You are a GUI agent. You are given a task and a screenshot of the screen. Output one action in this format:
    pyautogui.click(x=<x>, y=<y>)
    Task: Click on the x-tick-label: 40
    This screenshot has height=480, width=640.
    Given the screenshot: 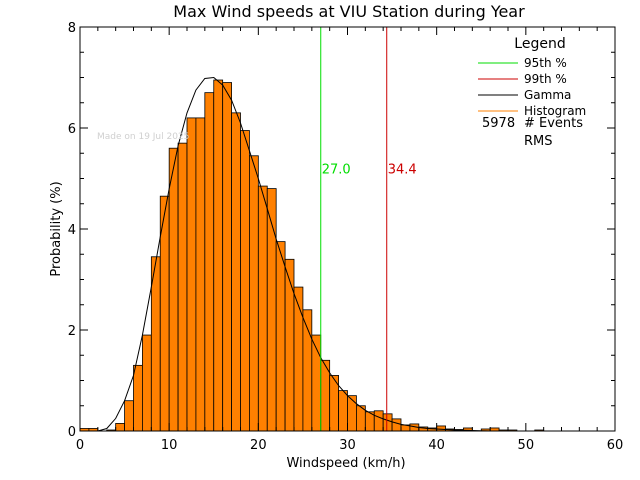 What is the action you would take?
    pyautogui.click(x=436, y=445)
    